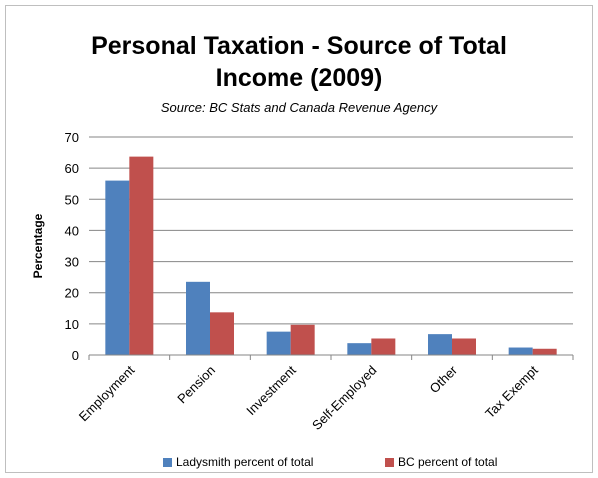  I want to click on y-tick-label: 50, so click(72, 199).